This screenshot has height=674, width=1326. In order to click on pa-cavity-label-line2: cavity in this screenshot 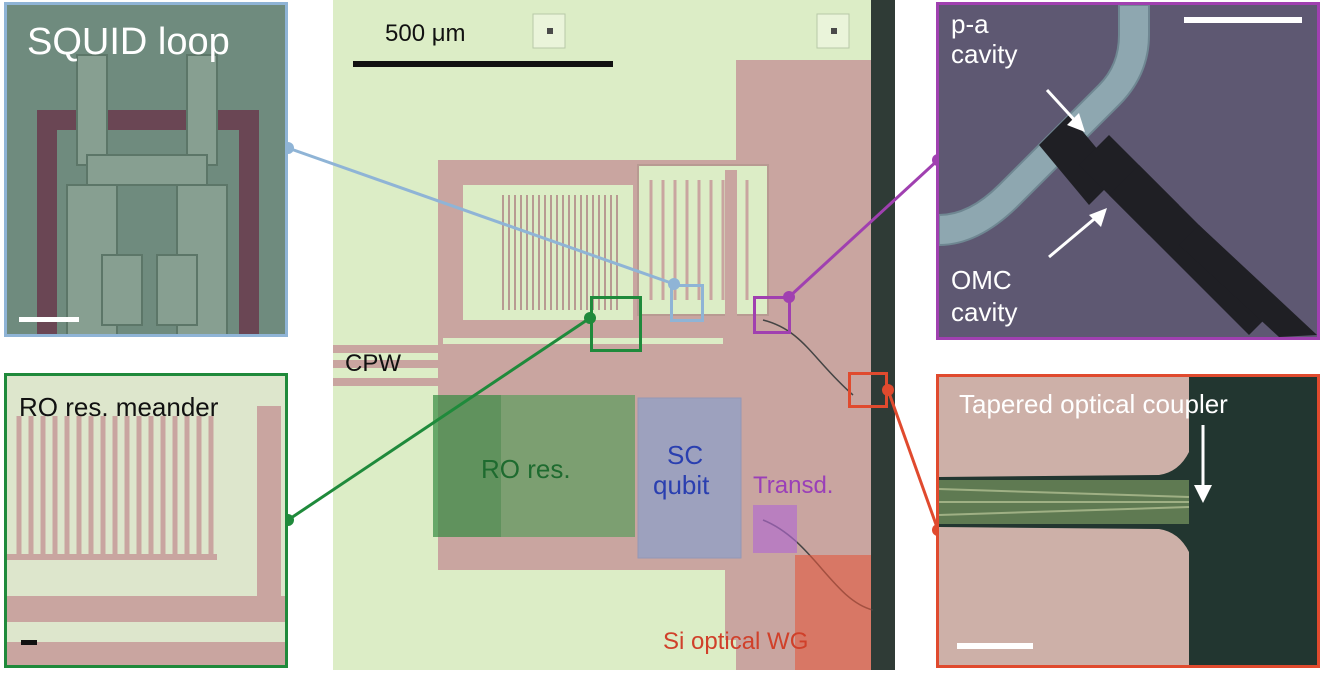, I will do `click(984, 54)`.